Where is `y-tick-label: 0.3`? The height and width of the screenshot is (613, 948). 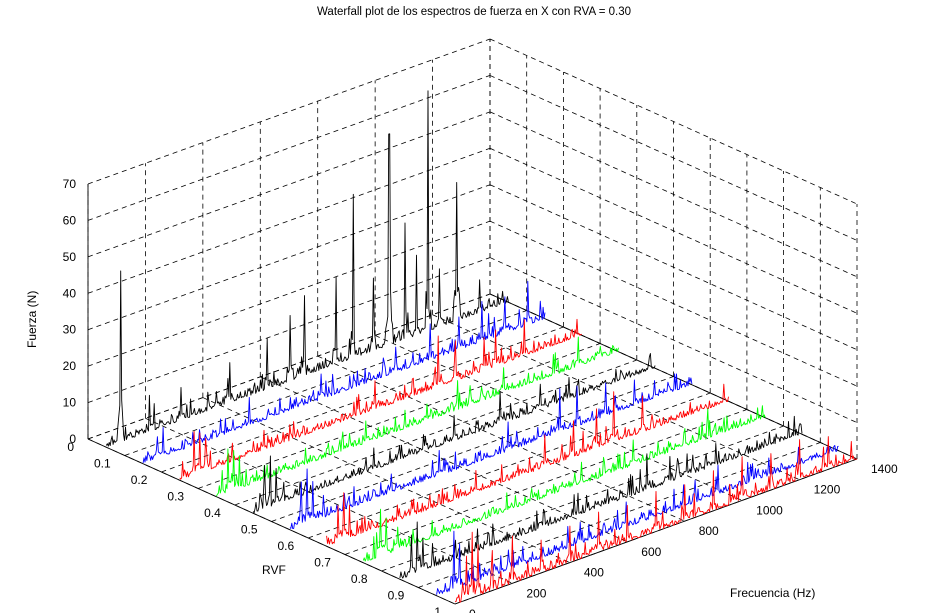 y-tick-label: 0.3 is located at coordinates (175, 497).